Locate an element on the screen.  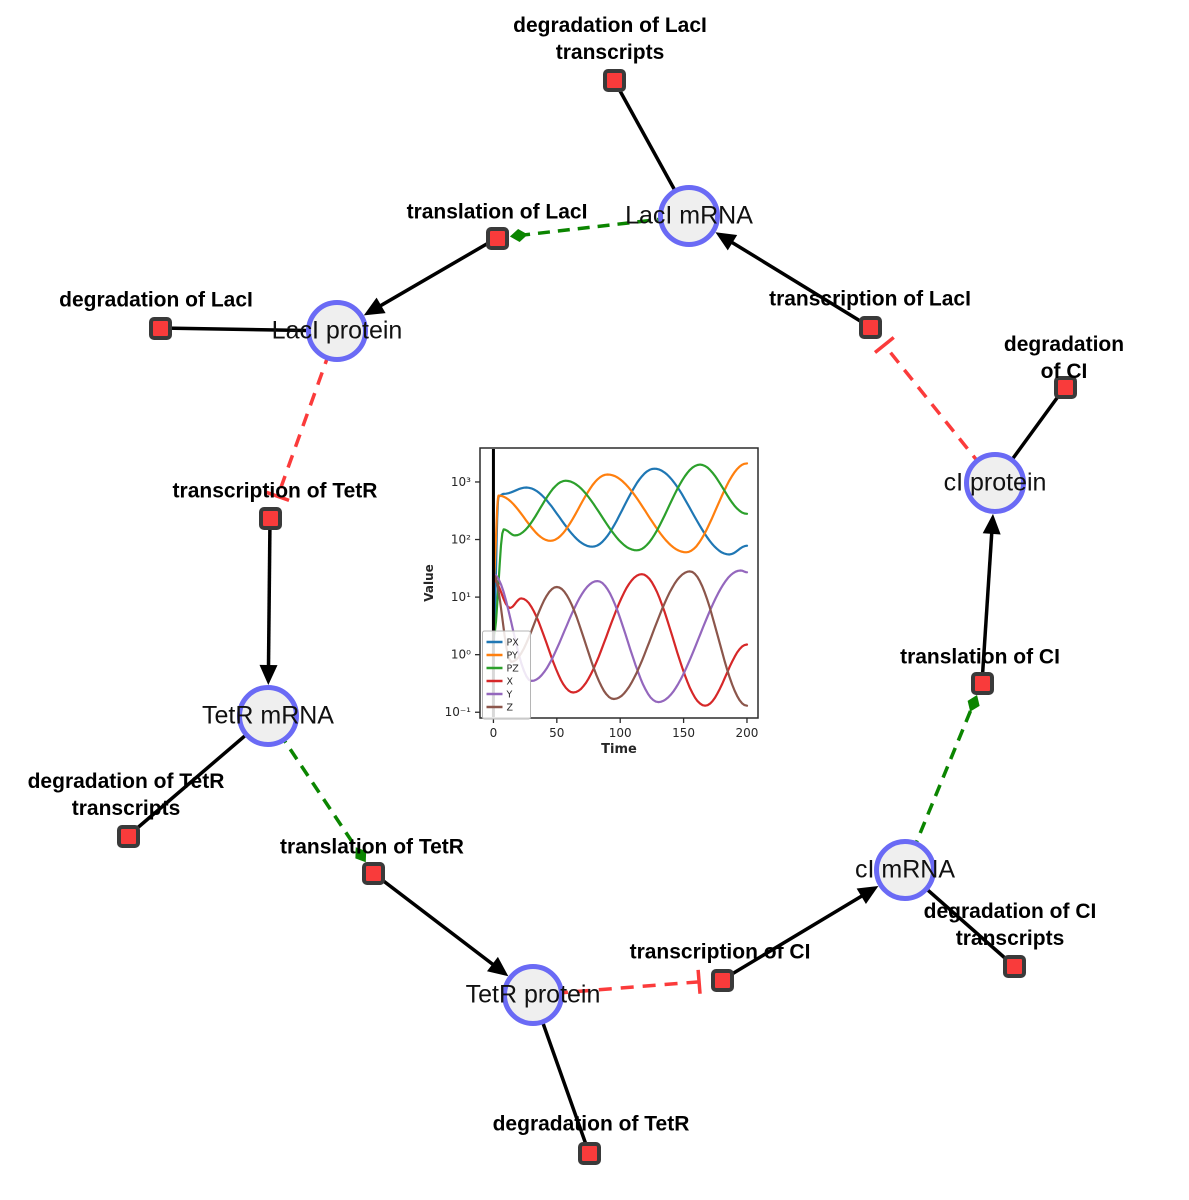
species-node-ci-protein is located at coordinates (995, 483).